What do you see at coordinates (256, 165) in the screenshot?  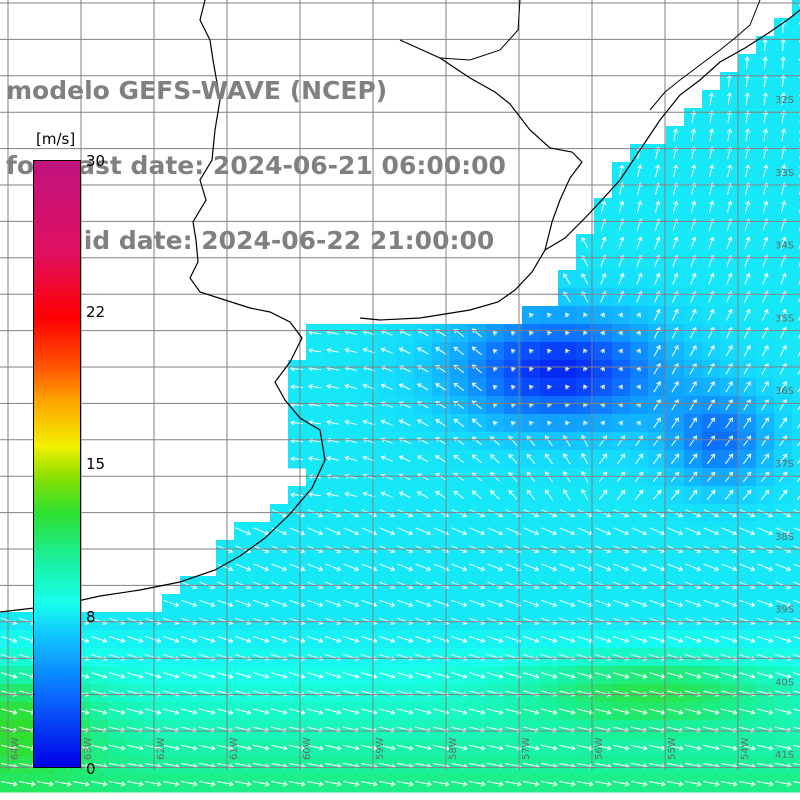 I see `forecast-date: forecast date: 2024-06-21 06:00:00` at bounding box center [256, 165].